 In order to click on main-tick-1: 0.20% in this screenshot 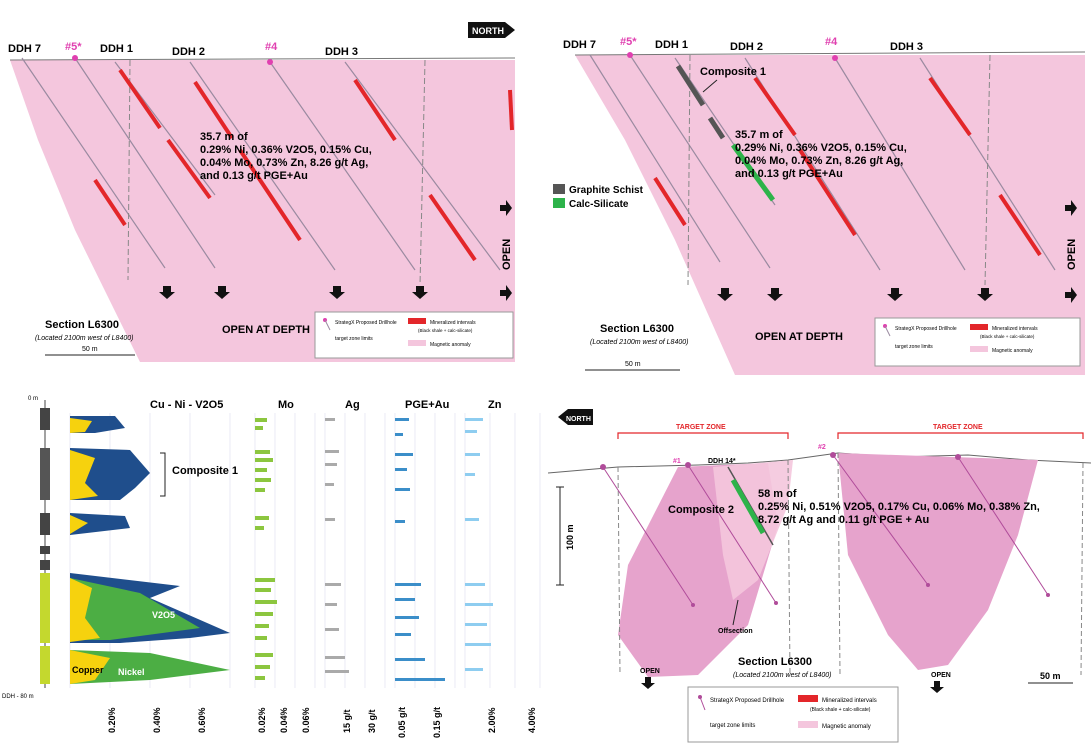, I will do `click(112, 720)`.